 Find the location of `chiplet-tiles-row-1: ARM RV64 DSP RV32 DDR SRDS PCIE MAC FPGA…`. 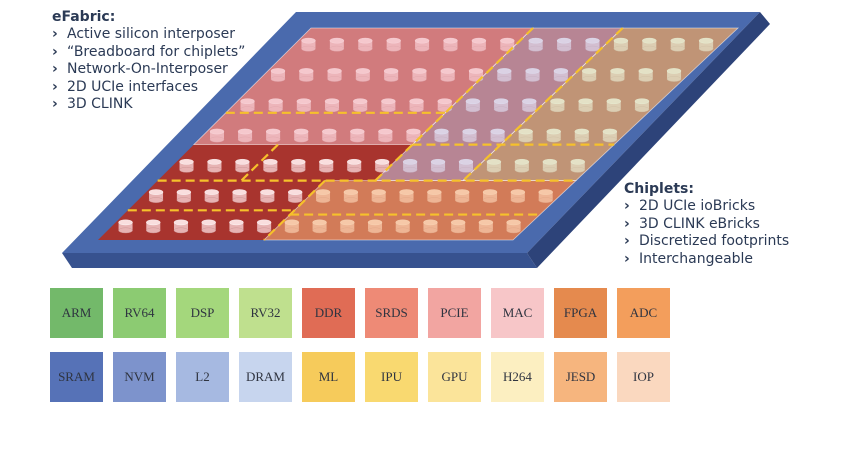

chiplet-tiles-row-1: ARM RV64 DSP RV32 DDR SRDS PCIE MAC FPGA… is located at coordinates (360, 313).